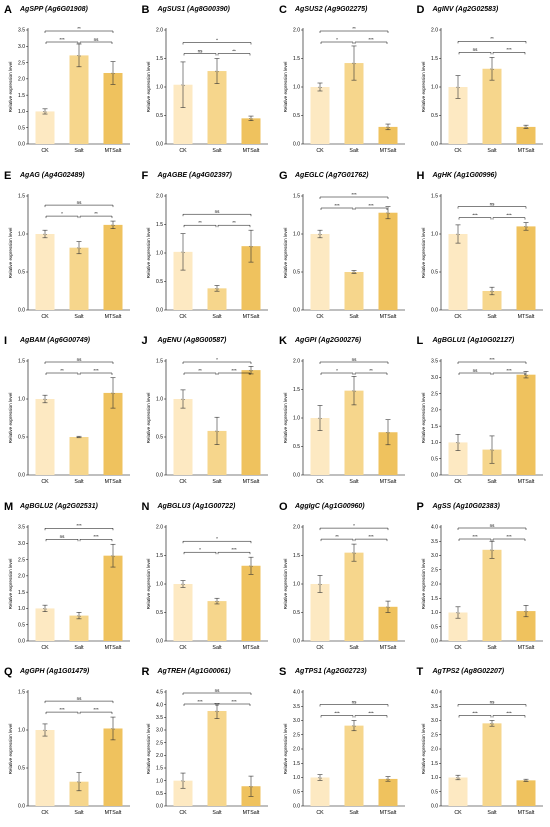  Describe the element at coordinates (6, 341) in the screenshot. I see `panel-letter: I` at that location.